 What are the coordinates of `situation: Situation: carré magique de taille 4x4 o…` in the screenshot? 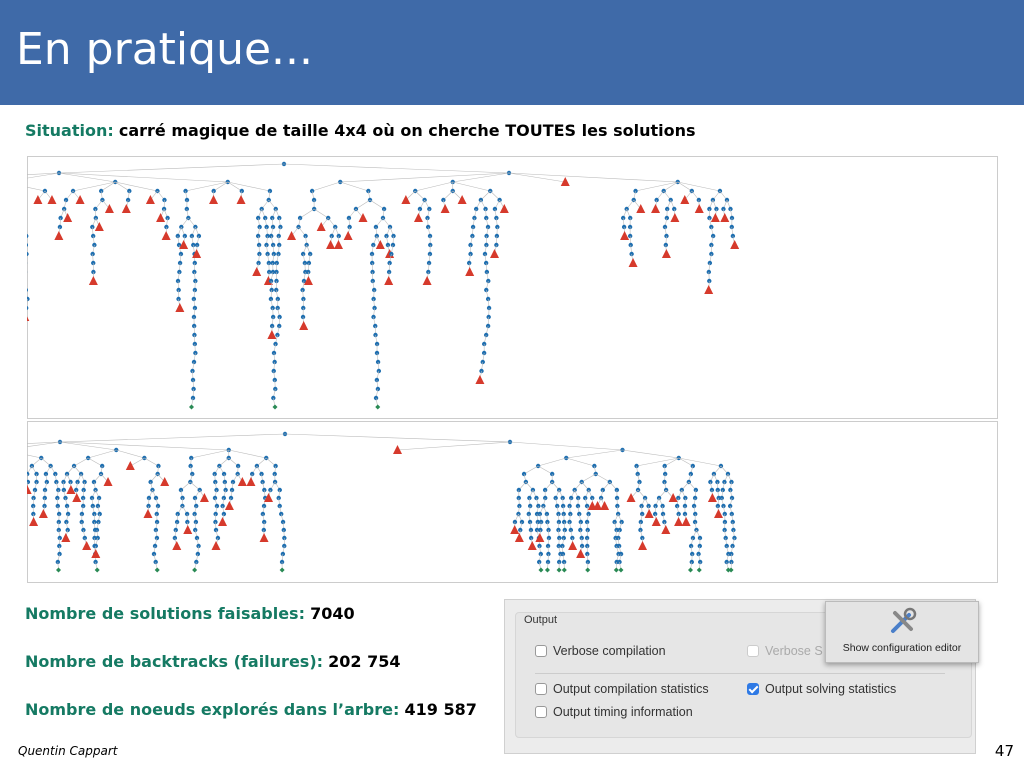 It's located at (360, 130).